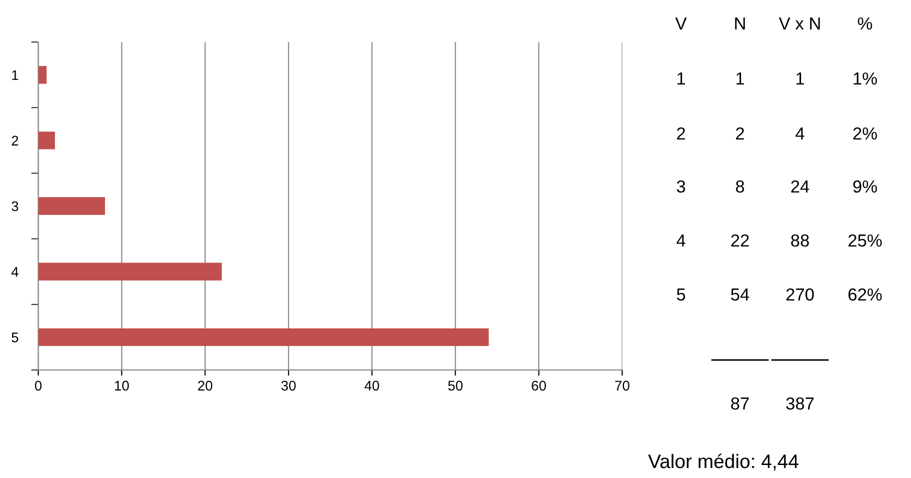 The height and width of the screenshot is (478, 911). Describe the element at coordinates (681, 294) in the screenshot. I see `y-tick-label: 5` at that location.